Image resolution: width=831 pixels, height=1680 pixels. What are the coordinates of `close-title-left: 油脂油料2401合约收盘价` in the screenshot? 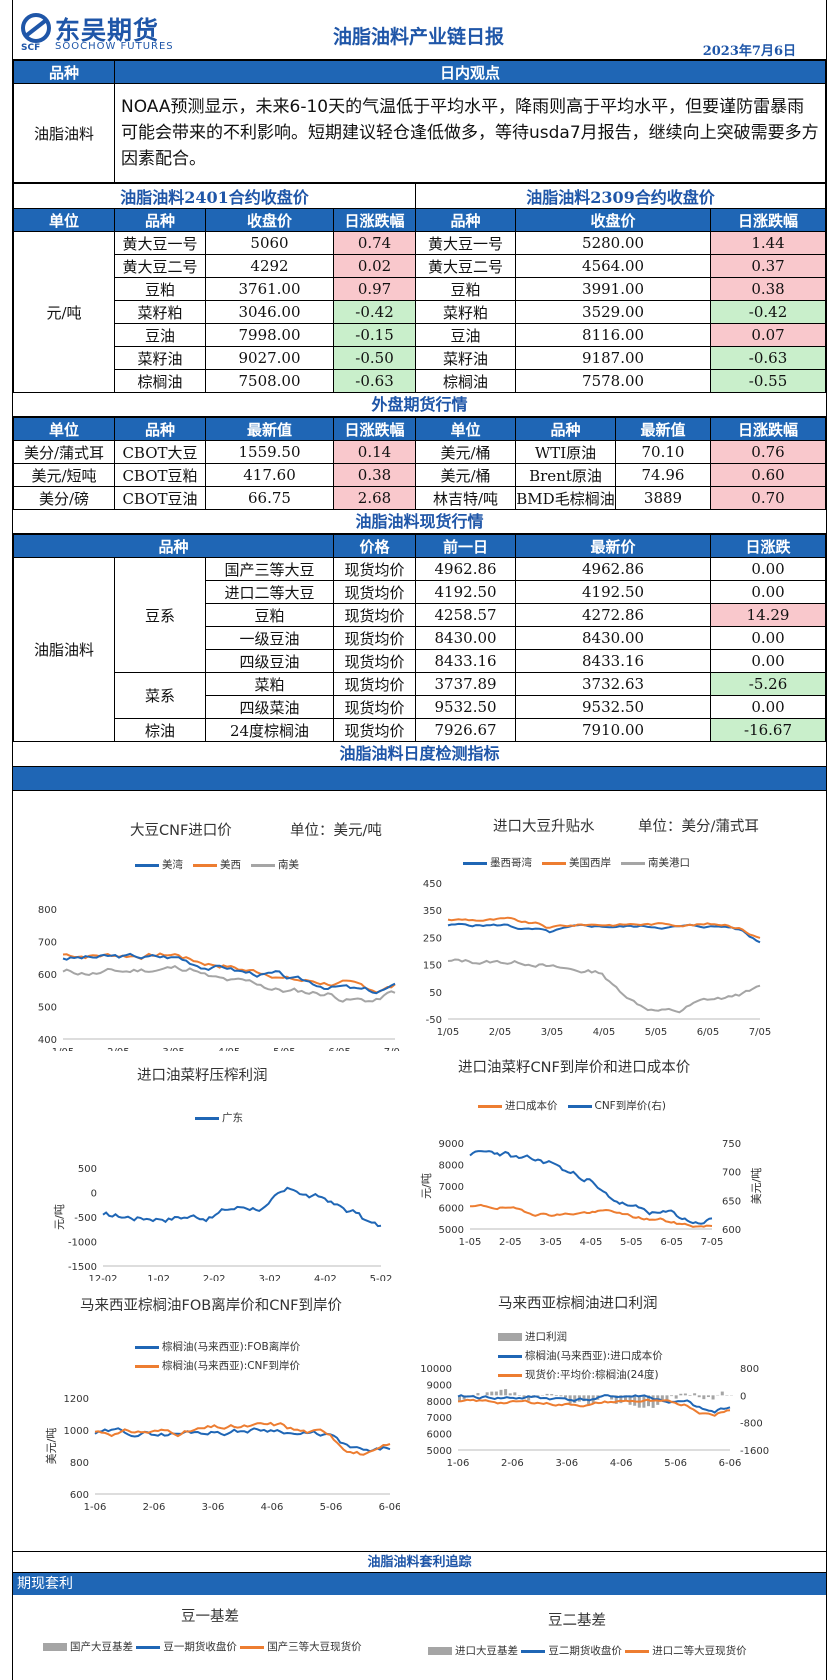 It's located at (214, 196).